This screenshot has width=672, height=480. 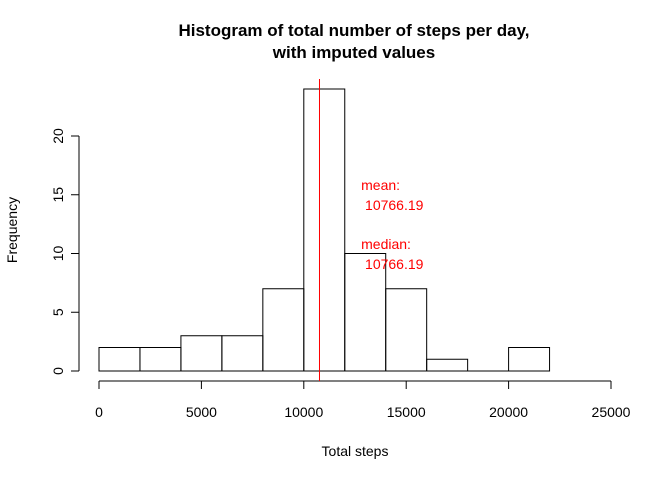 I want to click on mean-annotation: mean: 10766.19, so click(x=392, y=195).